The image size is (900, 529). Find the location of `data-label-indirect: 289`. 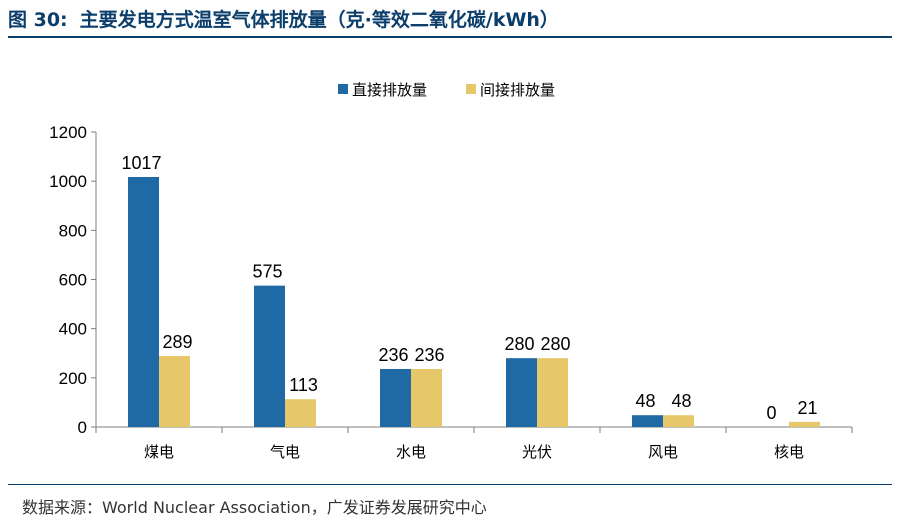

data-label-indirect: 289 is located at coordinates (177, 342).